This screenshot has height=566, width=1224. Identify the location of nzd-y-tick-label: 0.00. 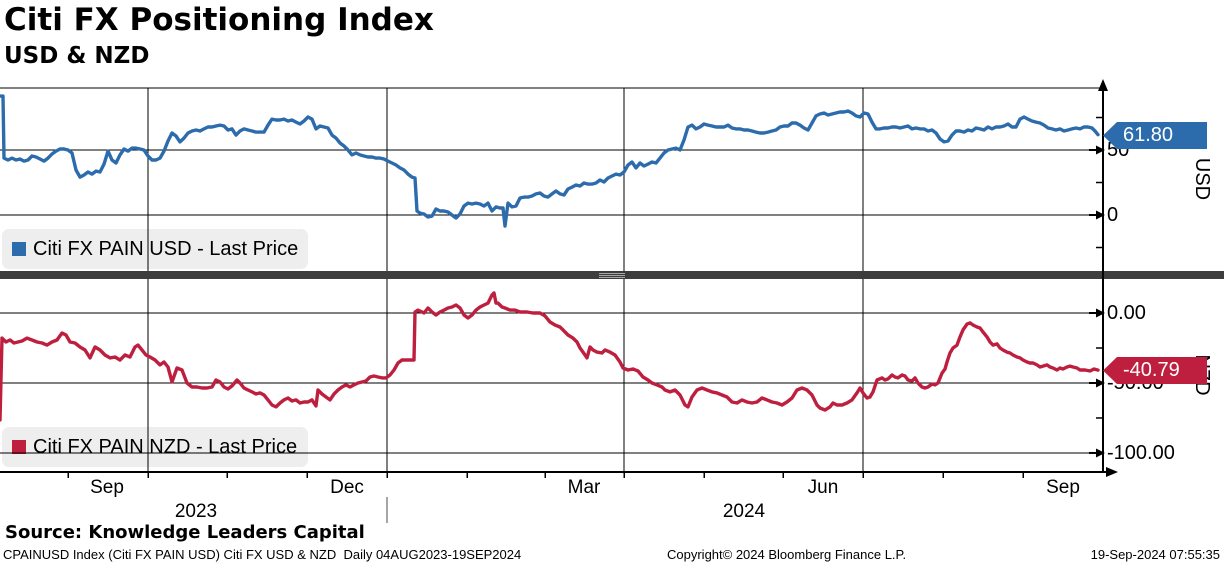
(1126, 313).